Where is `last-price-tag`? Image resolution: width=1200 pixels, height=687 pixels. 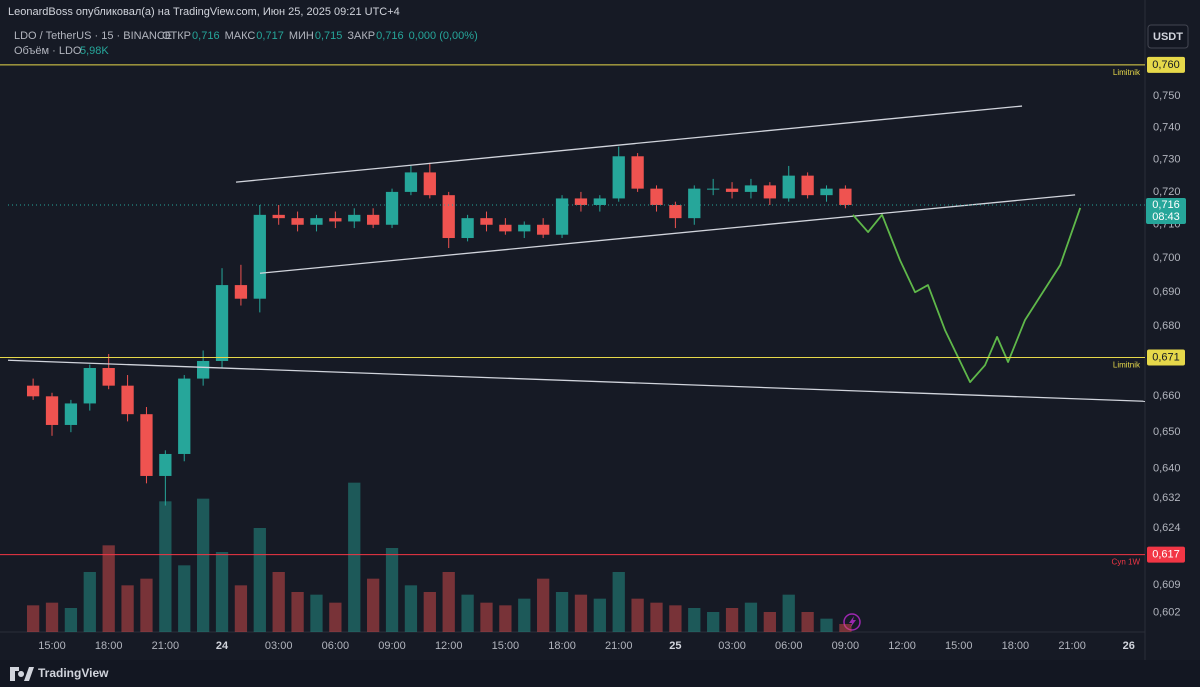
last-price-tag is located at coordinates (1166, 210).